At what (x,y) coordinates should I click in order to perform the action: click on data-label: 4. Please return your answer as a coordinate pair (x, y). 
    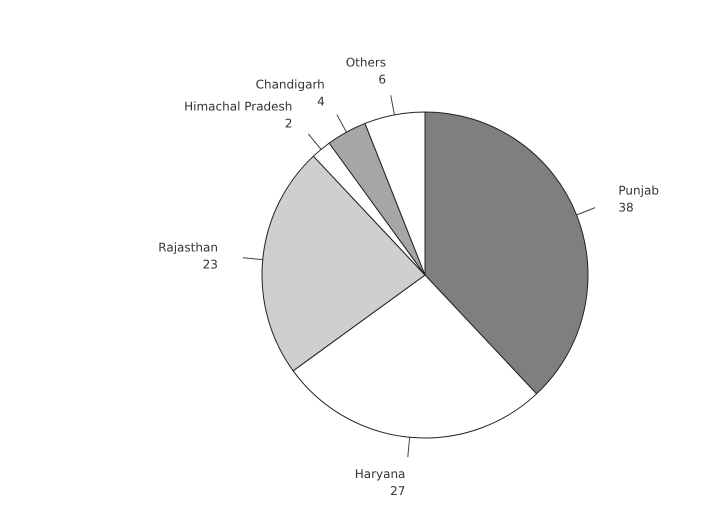
    Looking at the image, I should click on (321, 101).